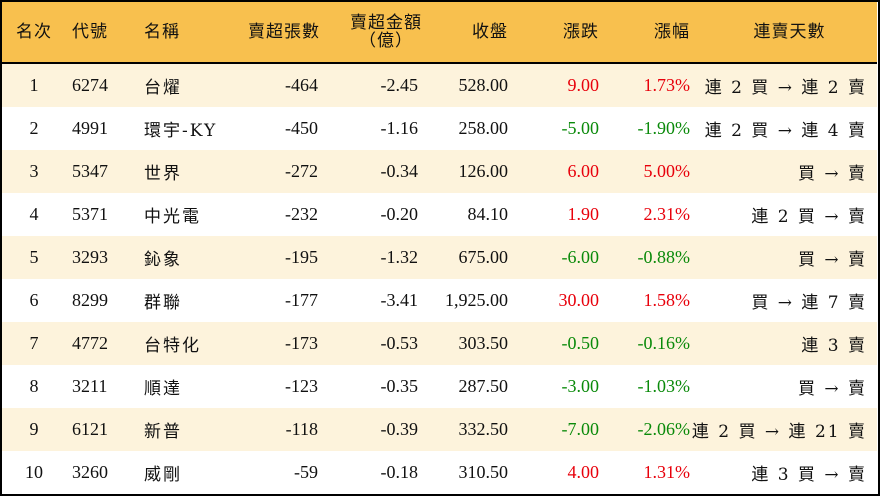 The width and height of the screenshot is (880, 496). I want to click on rank-cell: 9, so click(34, 429).